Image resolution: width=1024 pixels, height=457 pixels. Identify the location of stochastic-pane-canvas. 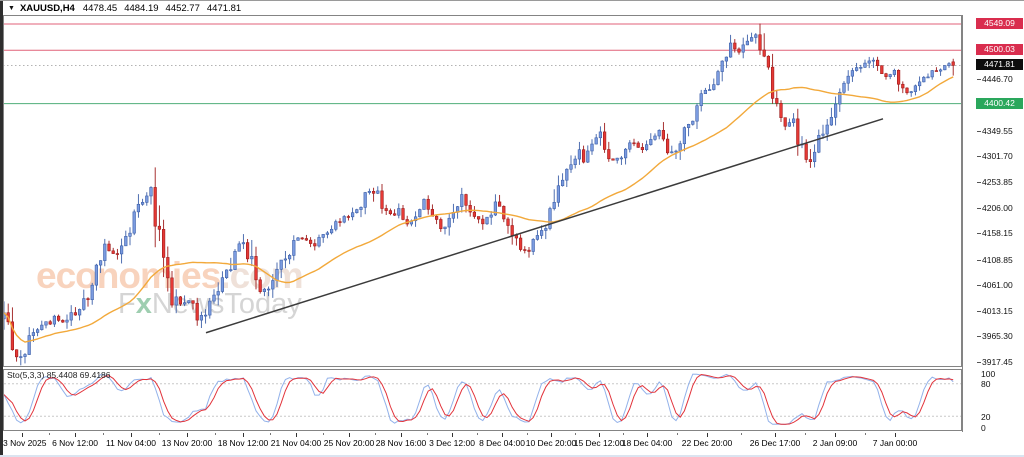
(482, 400).